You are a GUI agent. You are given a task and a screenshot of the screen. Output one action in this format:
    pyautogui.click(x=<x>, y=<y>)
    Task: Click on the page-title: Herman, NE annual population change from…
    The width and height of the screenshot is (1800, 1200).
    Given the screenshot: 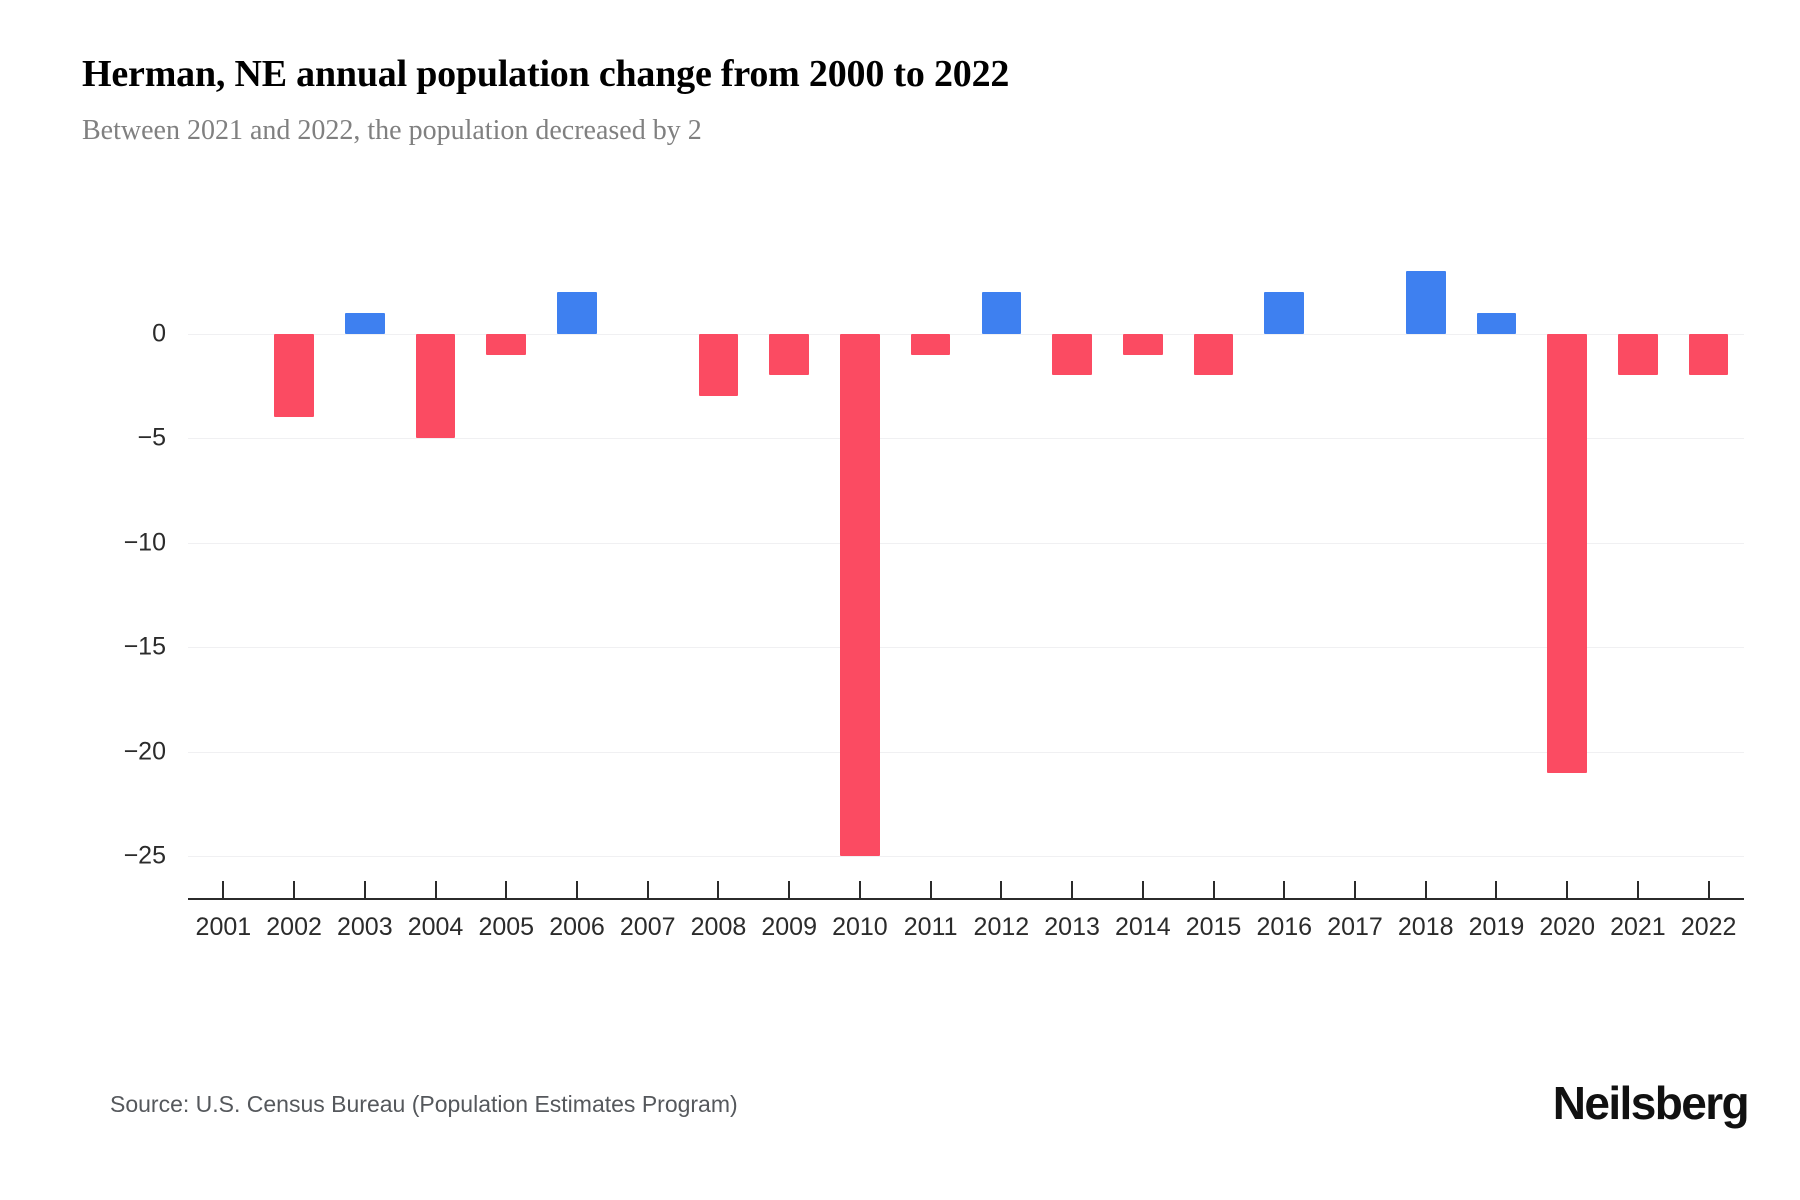 What is the action you would take?
    pyautogui.click(x=546, y=74)
    